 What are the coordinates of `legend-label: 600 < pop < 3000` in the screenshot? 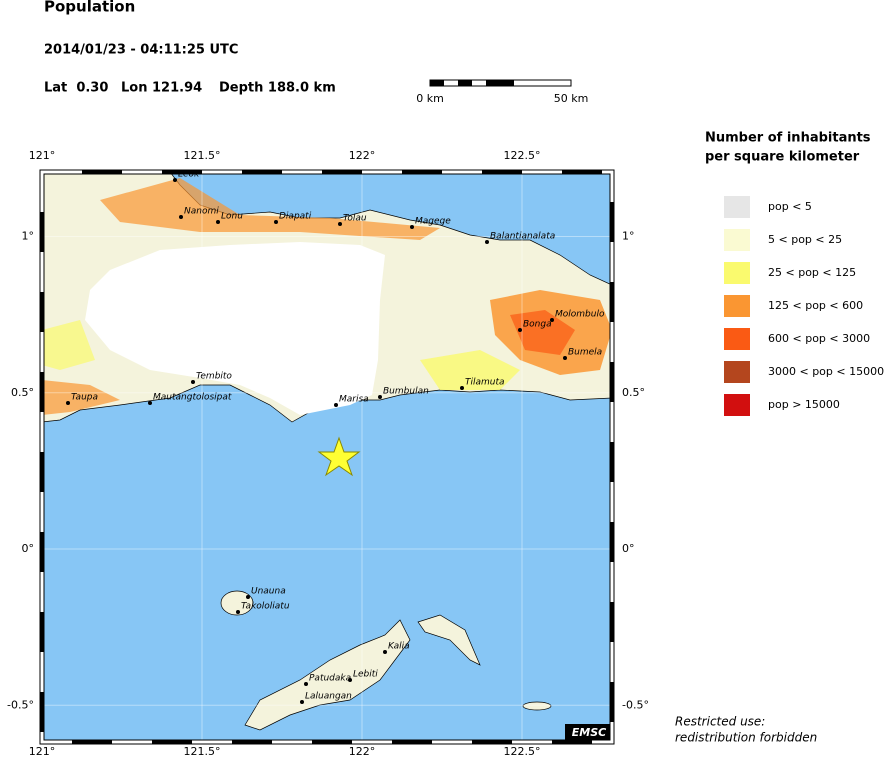 It's located at (819, 338).